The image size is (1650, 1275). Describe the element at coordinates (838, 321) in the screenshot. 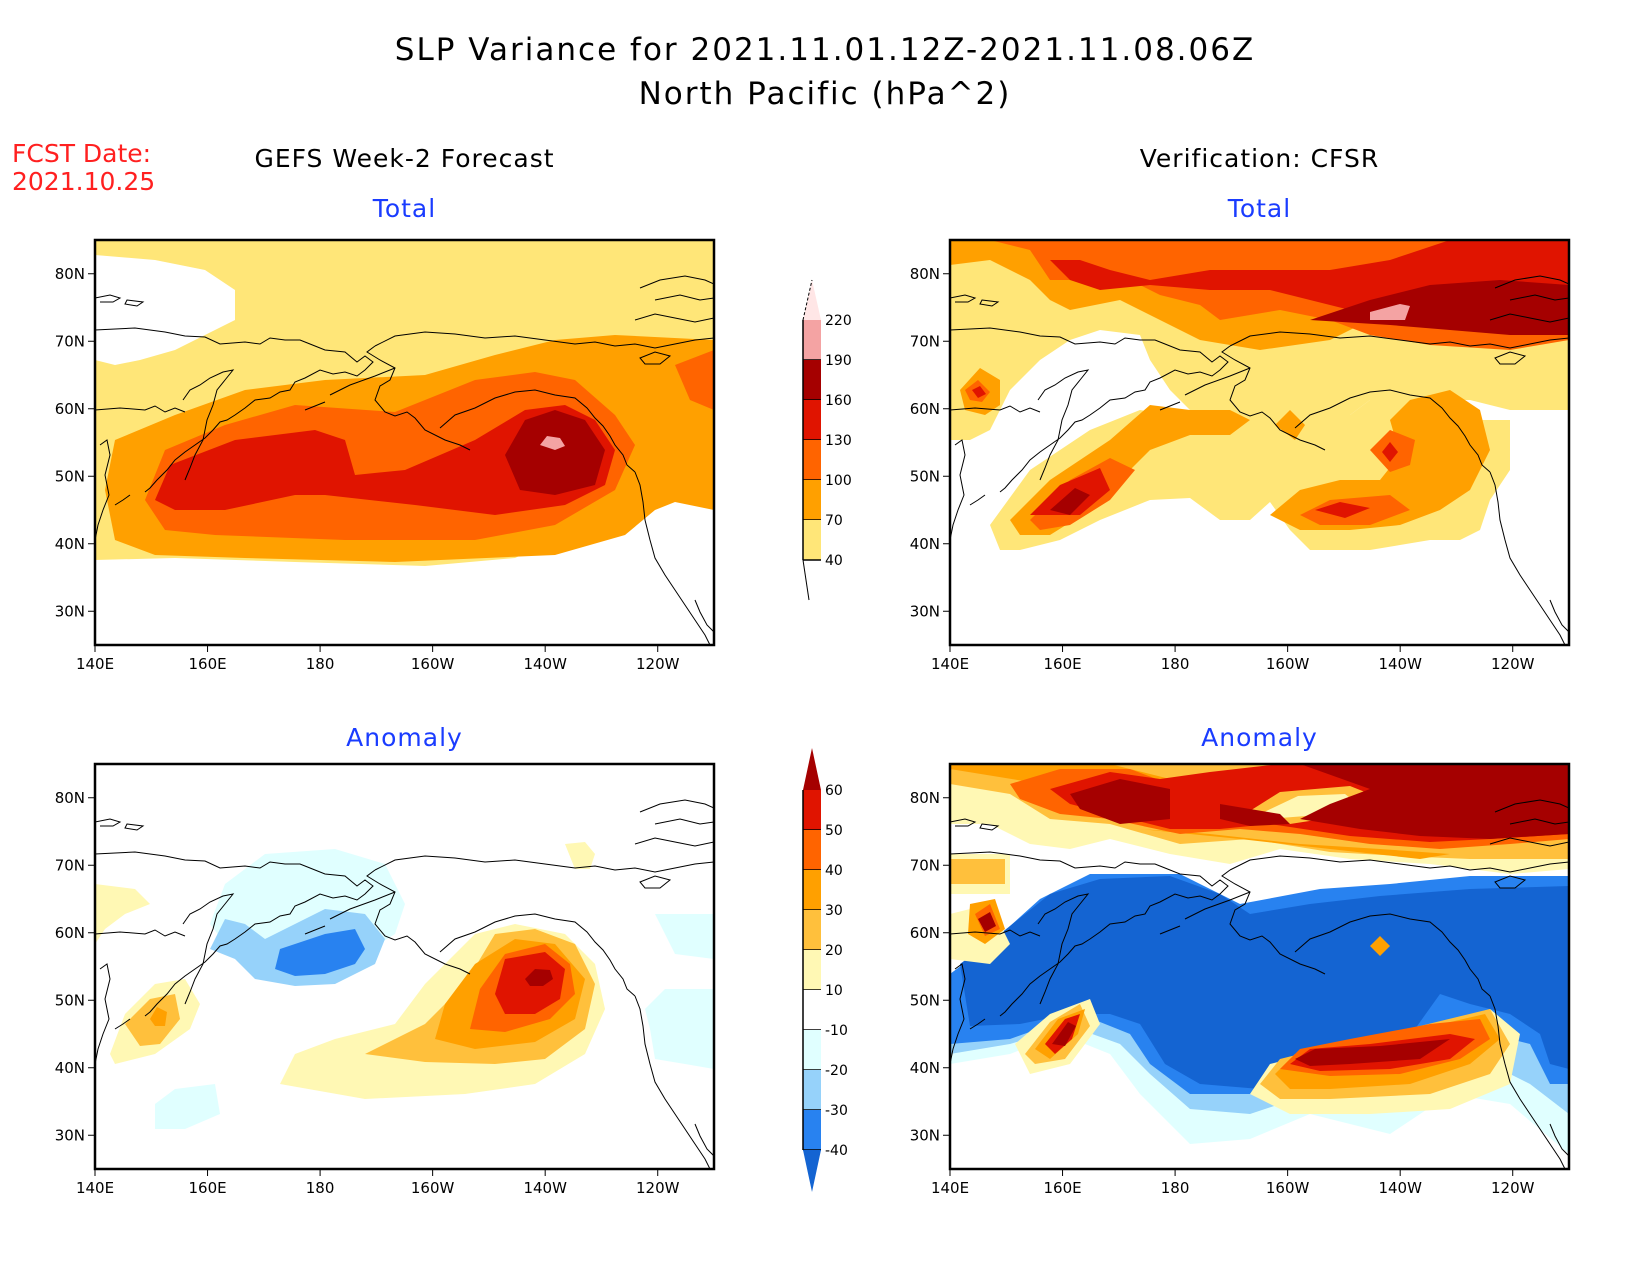

I see `colorbar-label: 220` at that location.